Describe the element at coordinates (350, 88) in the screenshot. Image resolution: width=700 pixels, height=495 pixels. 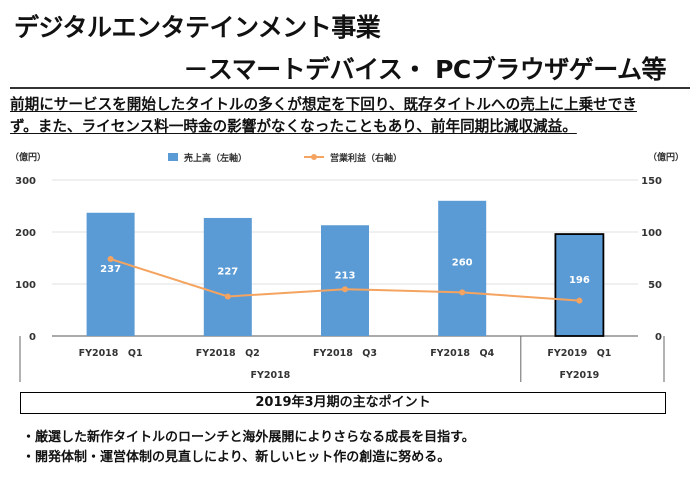
I see `title-divider` at that location.